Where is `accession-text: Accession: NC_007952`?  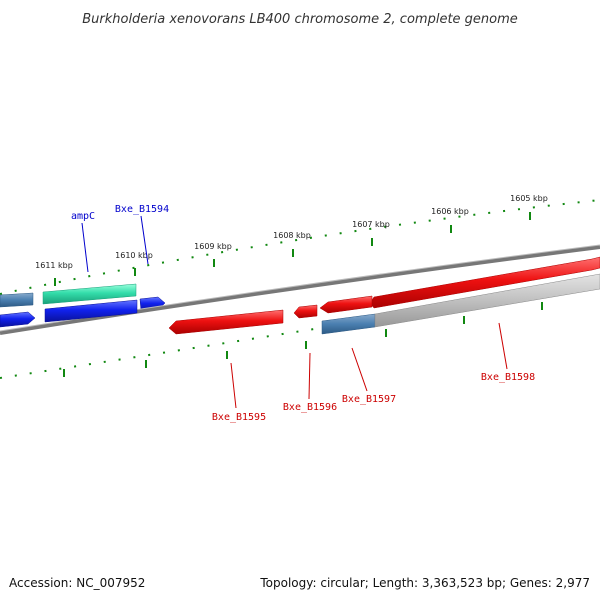
accession-text: Accession: NC_007952 is located at coordinates (77, 583).